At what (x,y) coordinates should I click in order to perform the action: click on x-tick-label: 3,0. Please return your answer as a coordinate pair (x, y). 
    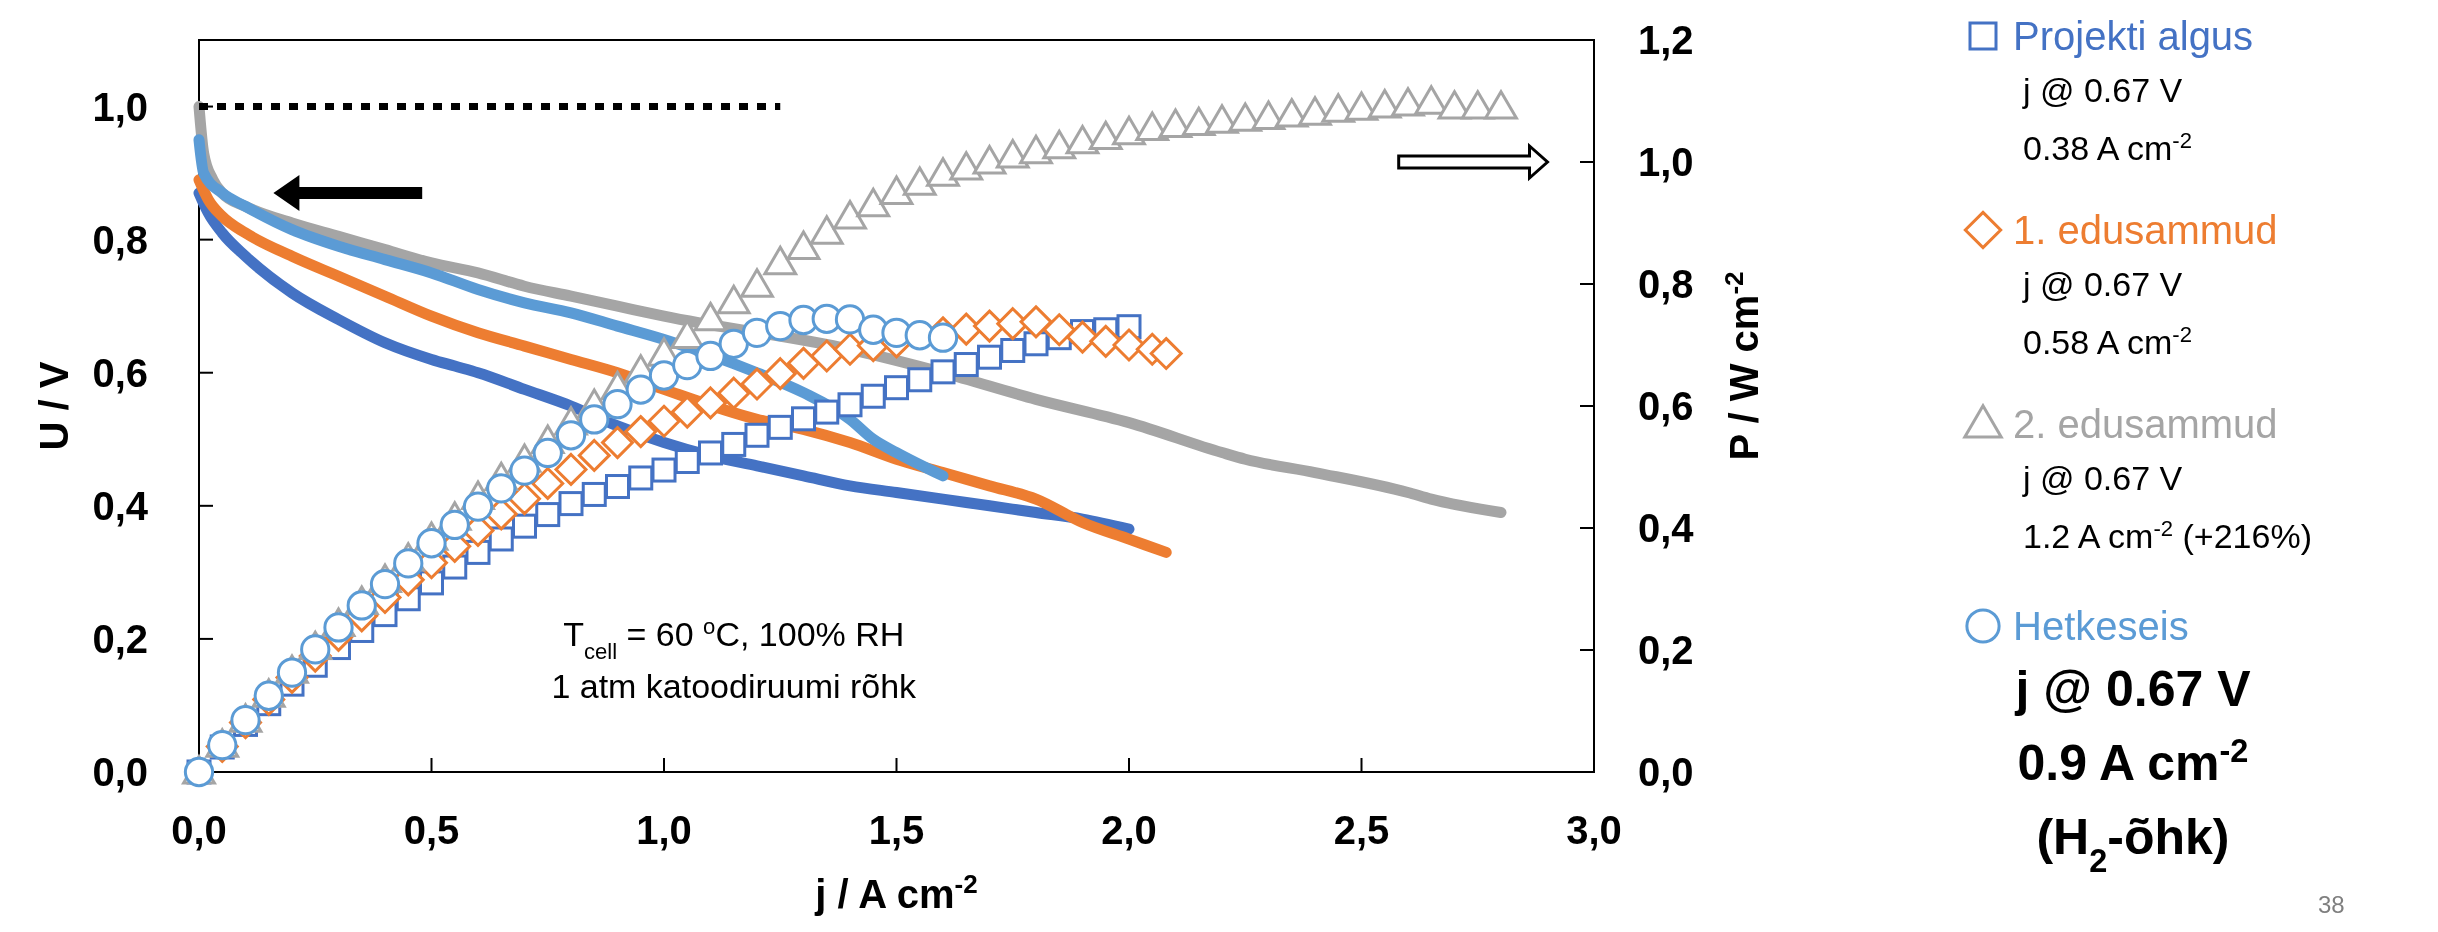
    Looking at the image, I should click on (1594, 830).